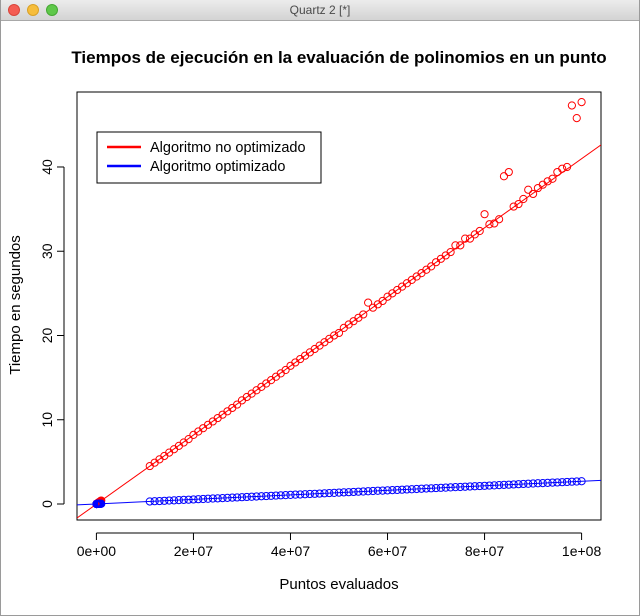 Image resolution: width=640 pixels, height=616 pixels. Describe the element at coordinates (338, 584) in the screenshot. I see `x-axis-label: Puntos evaluados` at that location.